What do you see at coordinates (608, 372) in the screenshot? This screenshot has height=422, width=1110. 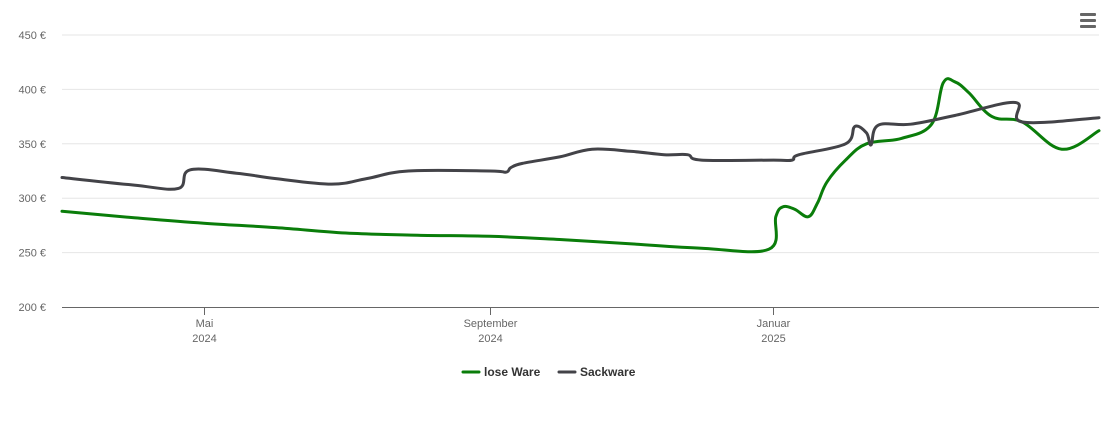 I see `legend-label: Sackware` at bounding box center [608, 372].